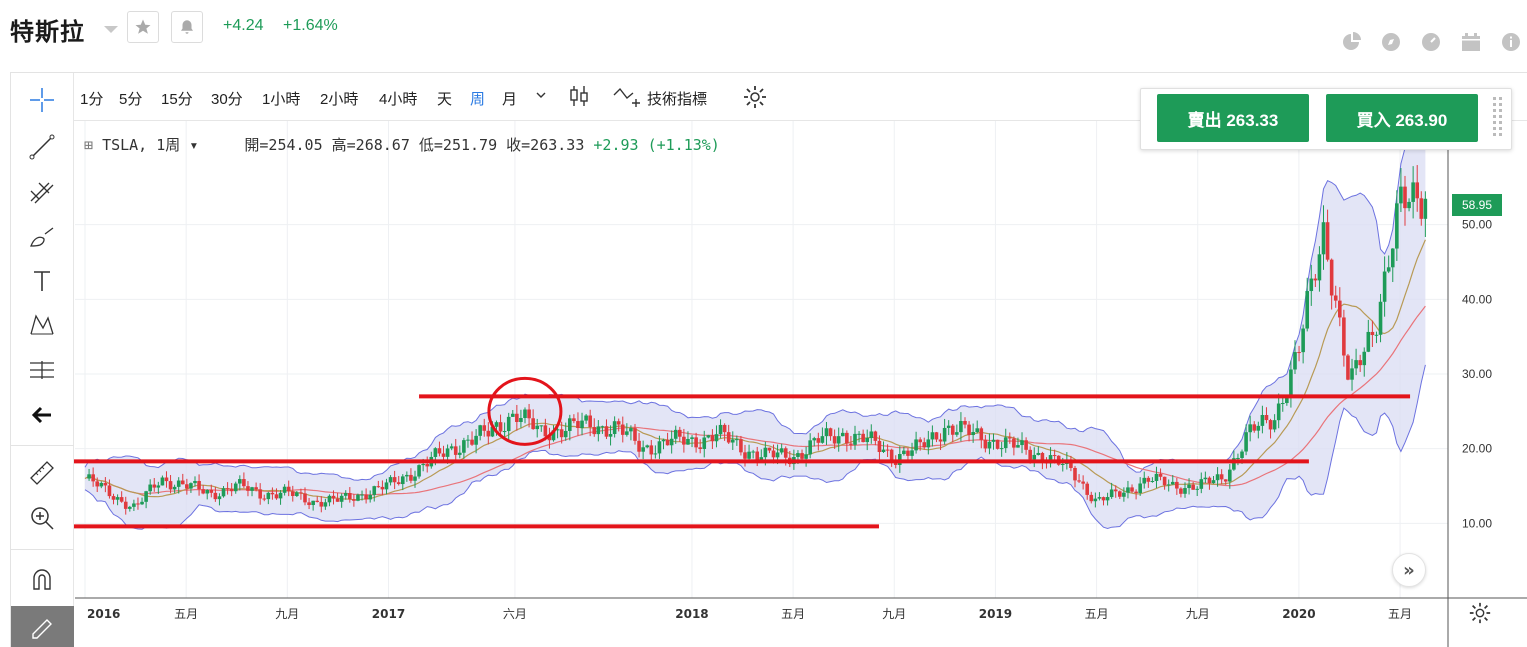 The width and height of the screenshot is (1527, 647). I want to click on interval-15m: 15分, so click(177, 99).